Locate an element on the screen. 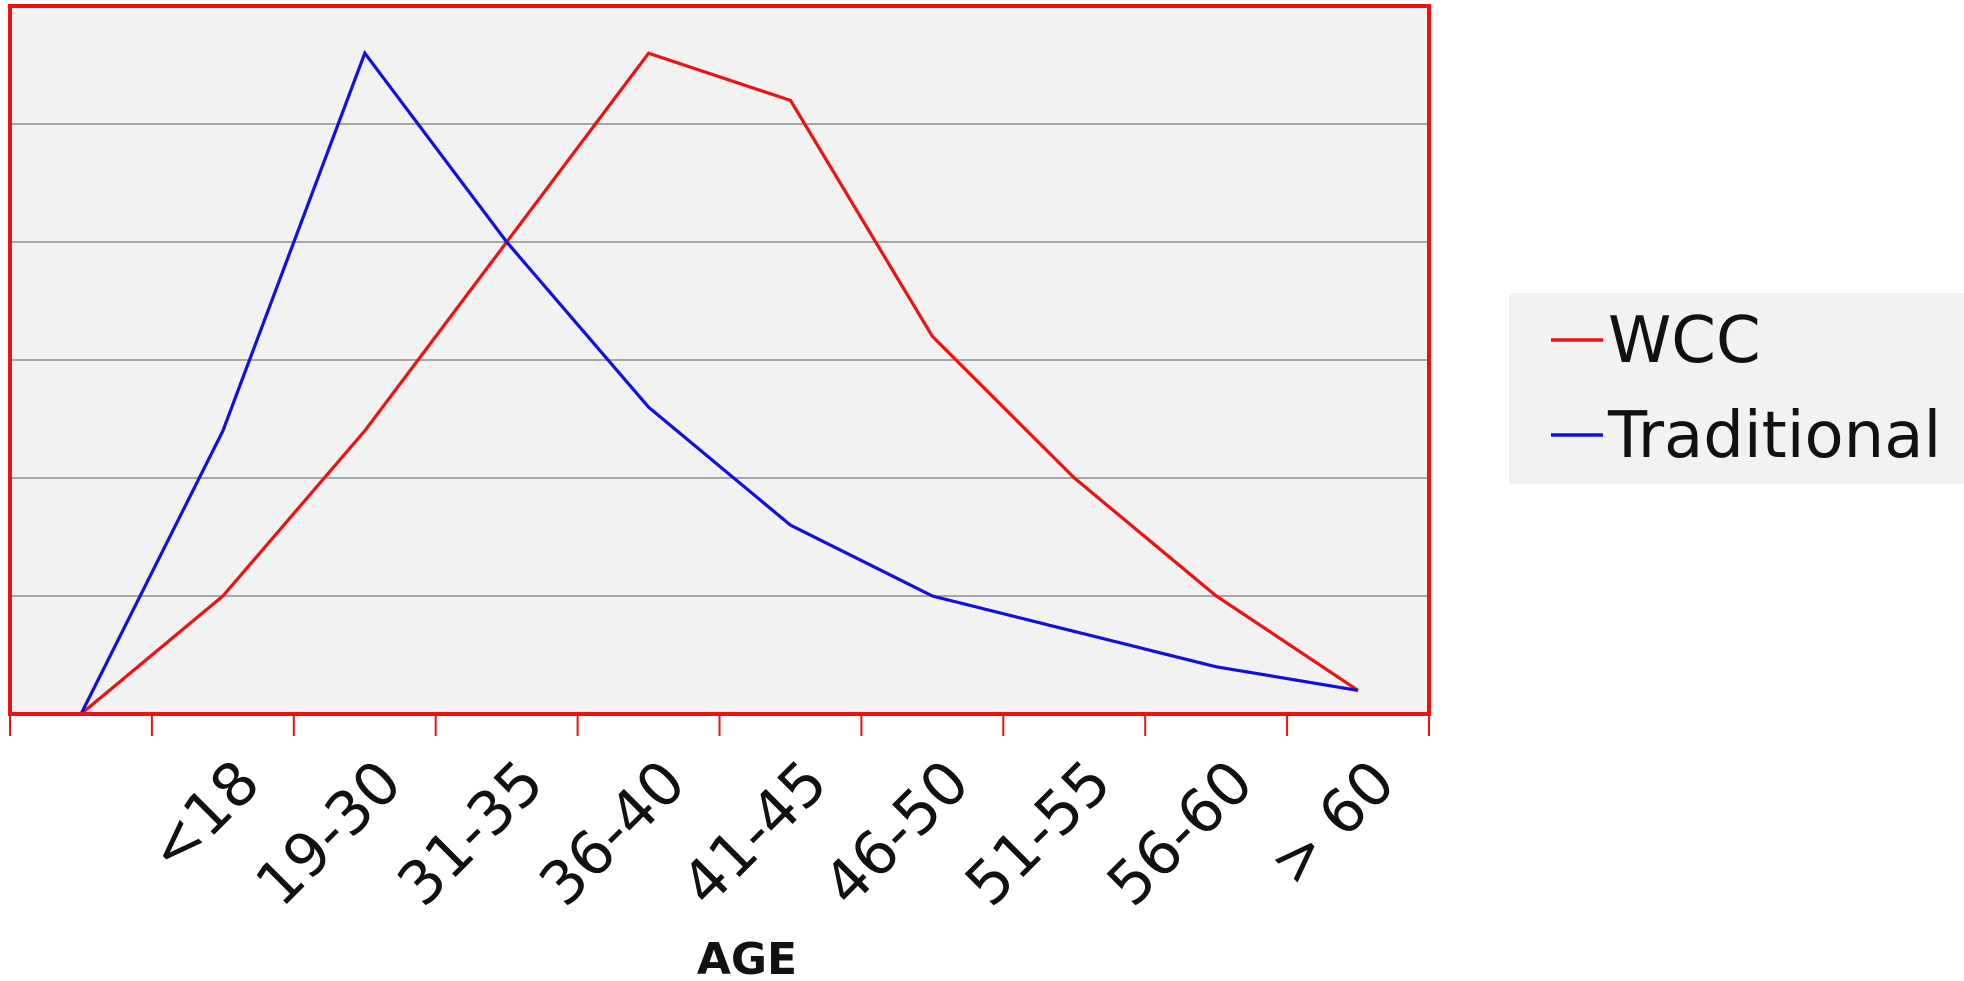  legend: WCC Traditional is located at coordinates (1736, 388).